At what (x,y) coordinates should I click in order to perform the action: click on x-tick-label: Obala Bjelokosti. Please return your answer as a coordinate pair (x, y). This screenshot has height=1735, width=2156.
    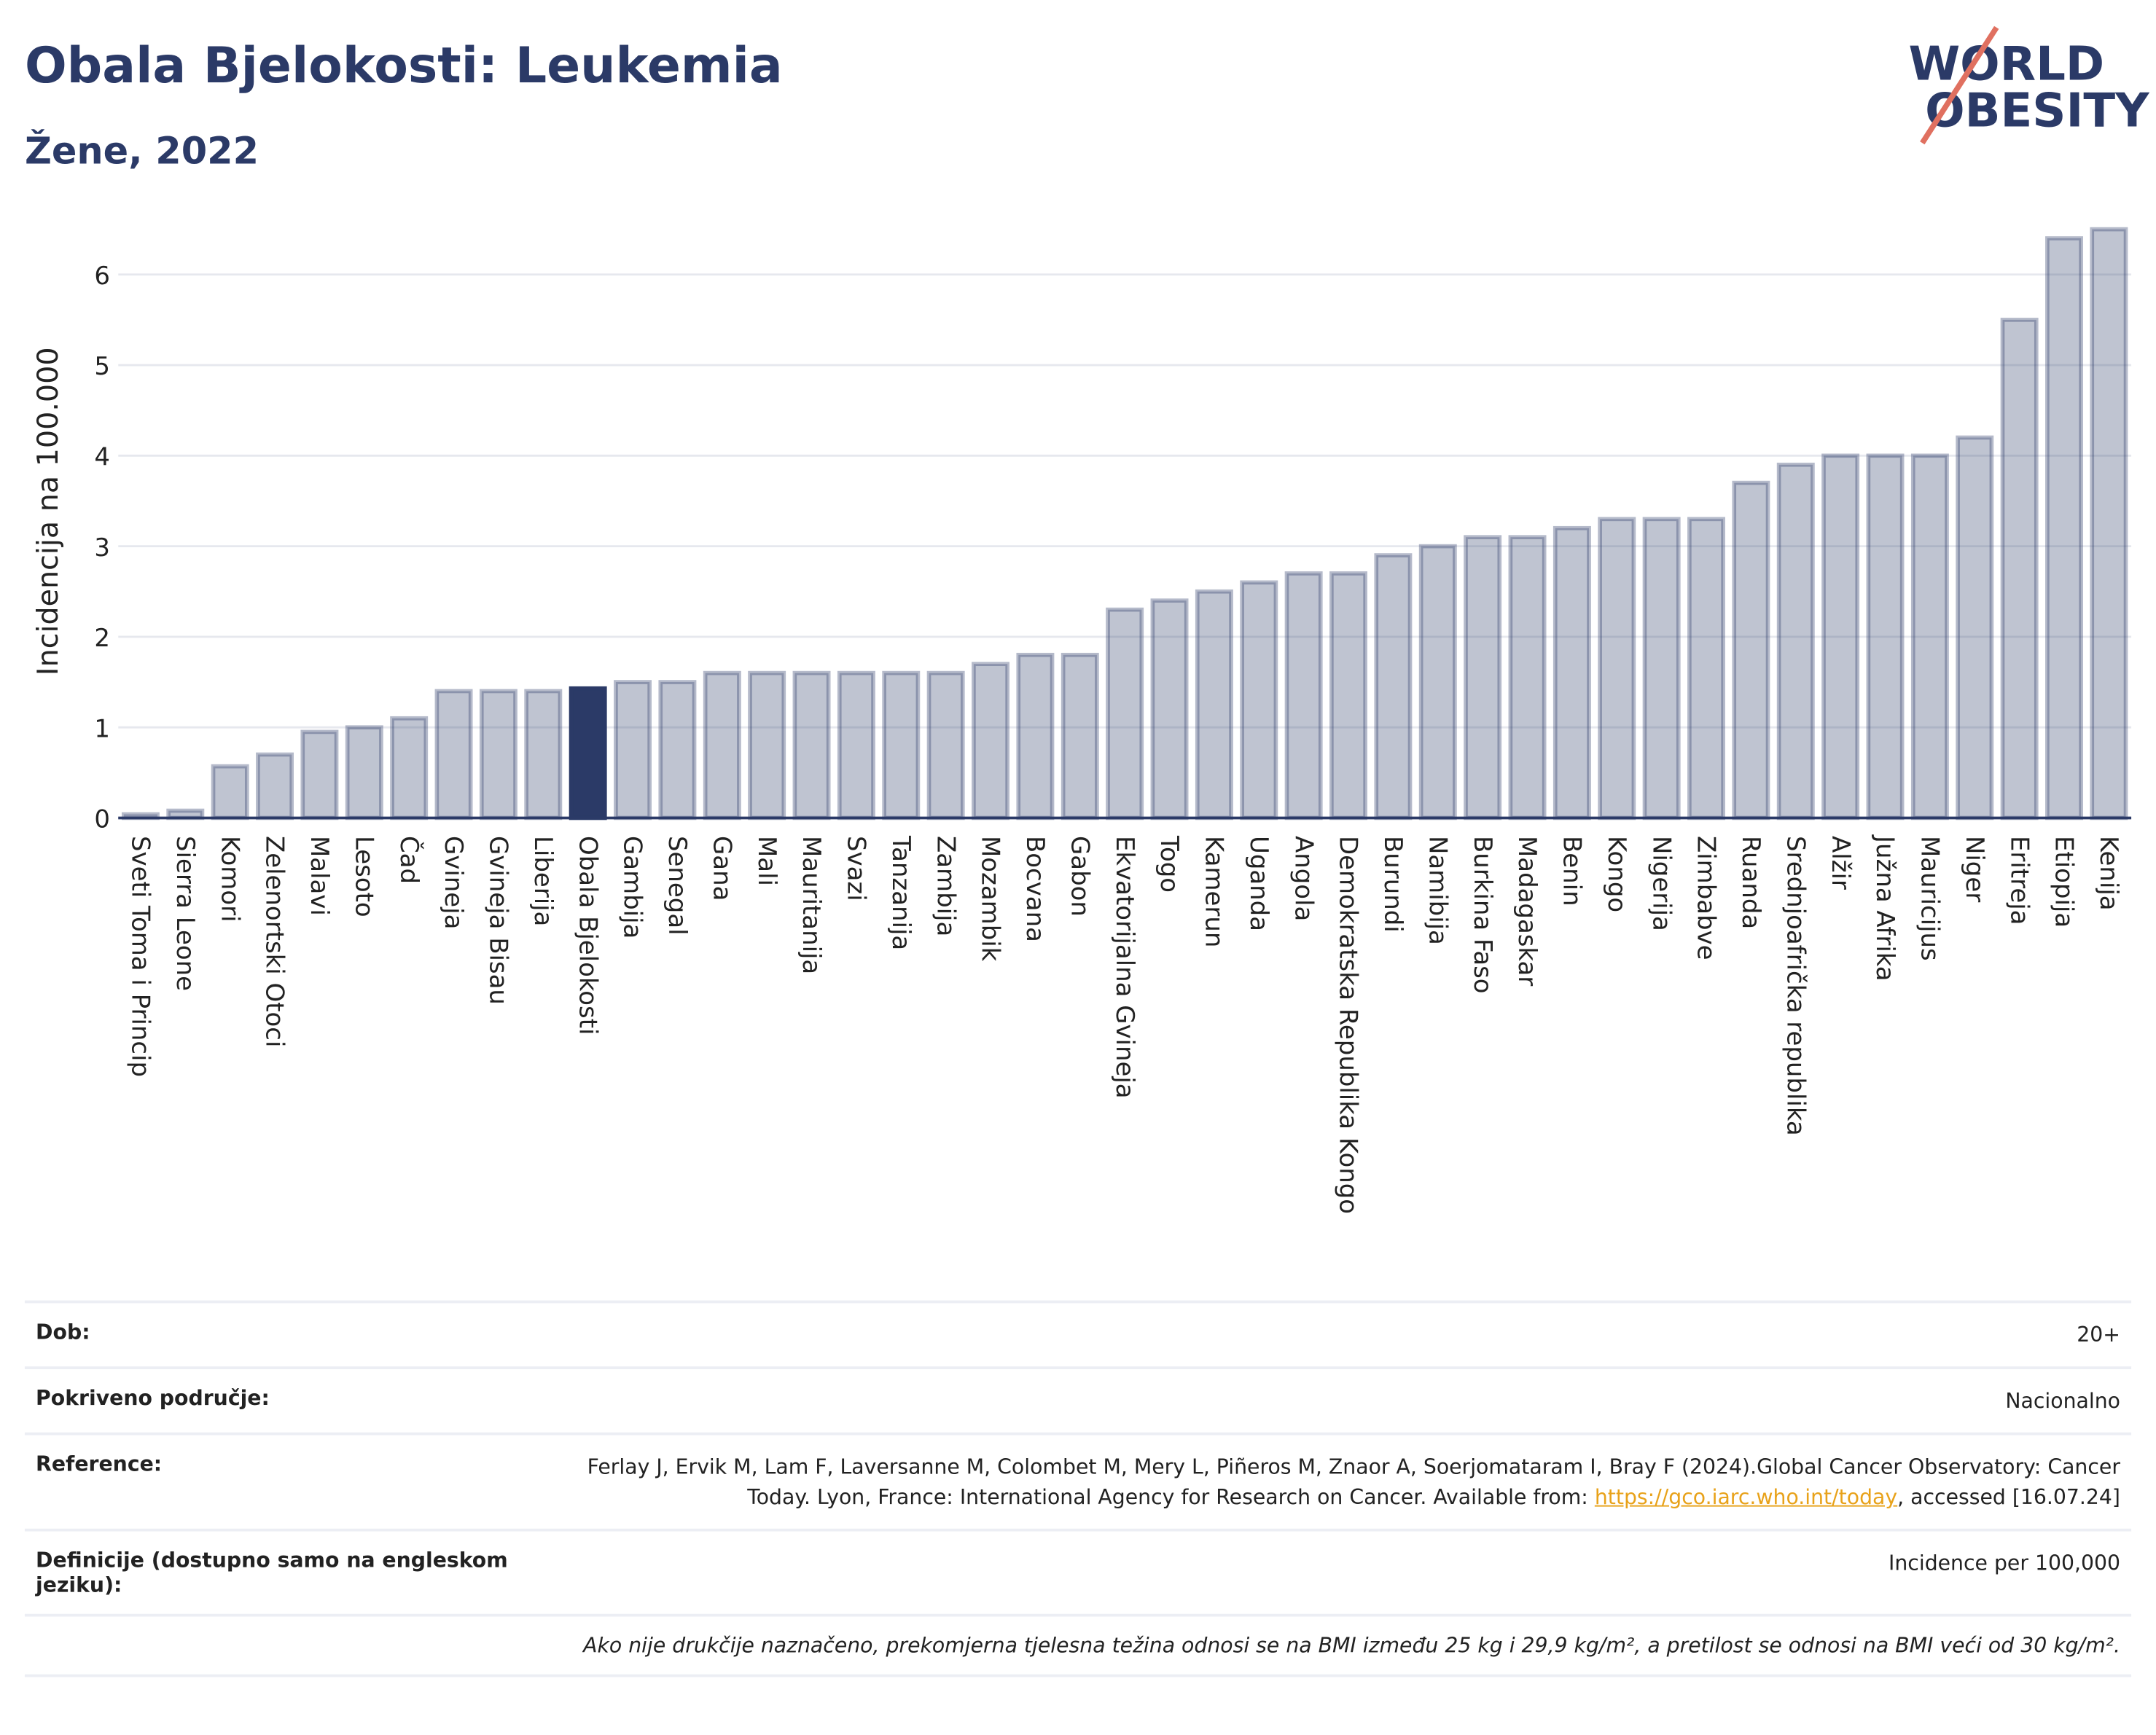
    Looking at the image, I should click on (588, 936).